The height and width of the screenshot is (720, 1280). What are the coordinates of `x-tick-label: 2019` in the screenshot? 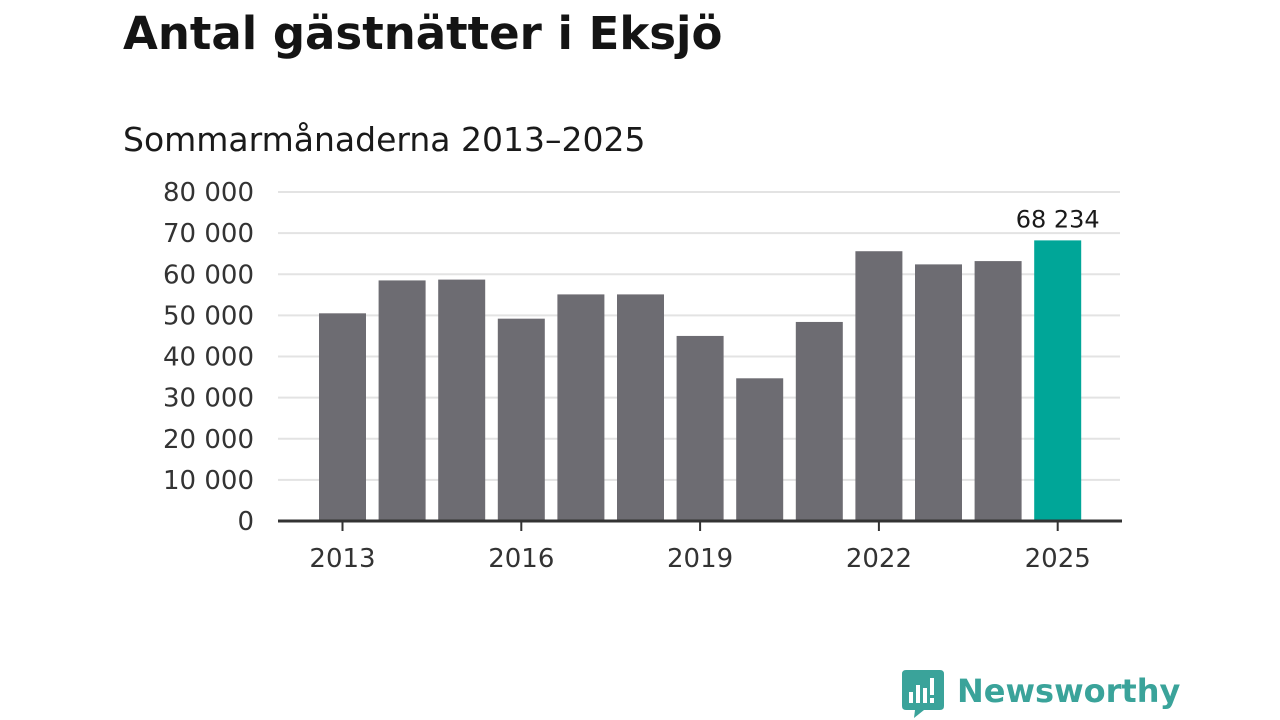 It's located at (700, 559).